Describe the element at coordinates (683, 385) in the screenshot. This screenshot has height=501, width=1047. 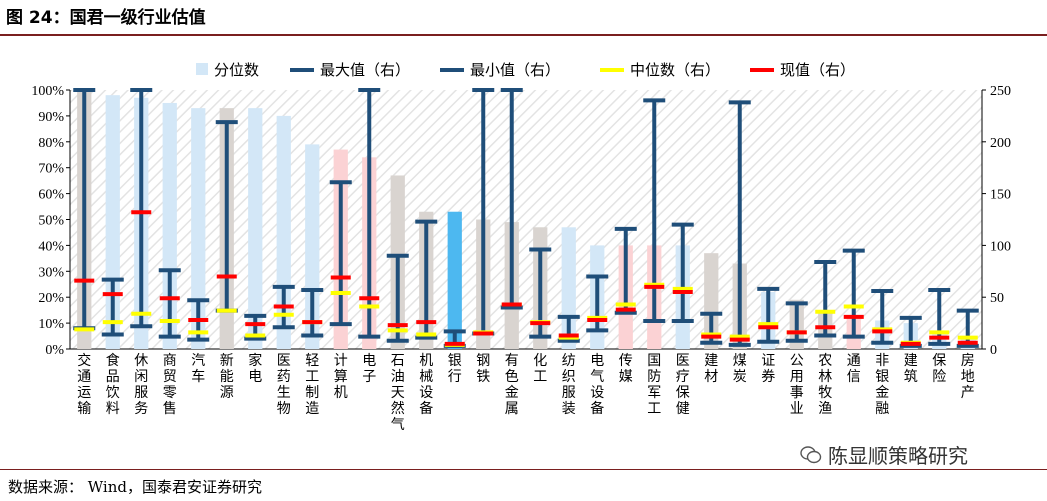
I see `category-label: 医疗保健` at that location.